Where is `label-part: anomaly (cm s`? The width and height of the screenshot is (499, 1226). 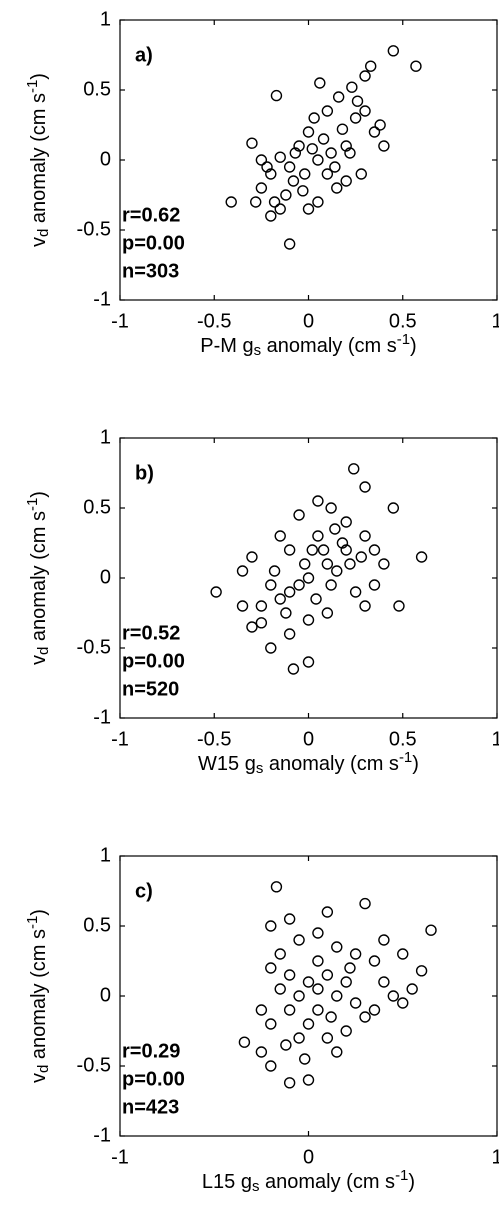 label-part: anomaly (cm s is located at coordinates (39, 997).